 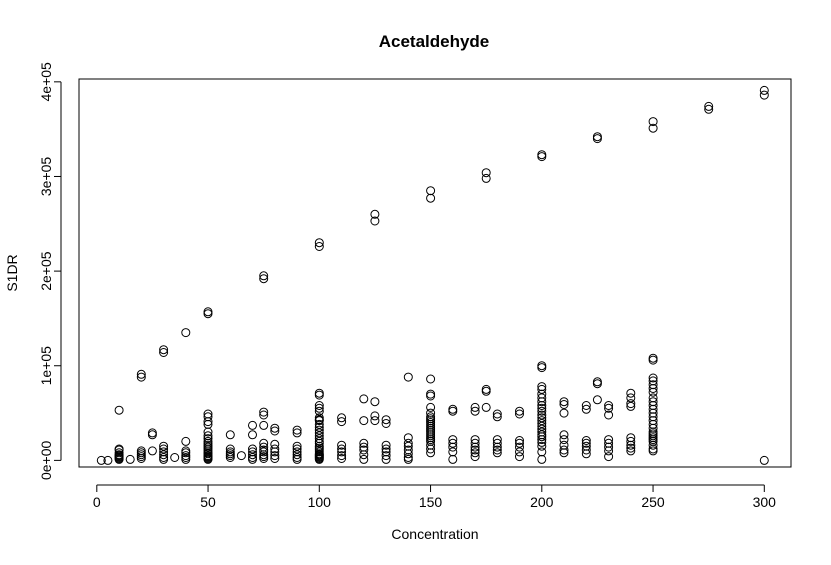 I want to click on x-tick-label: 0, so click(x=97, y=502).